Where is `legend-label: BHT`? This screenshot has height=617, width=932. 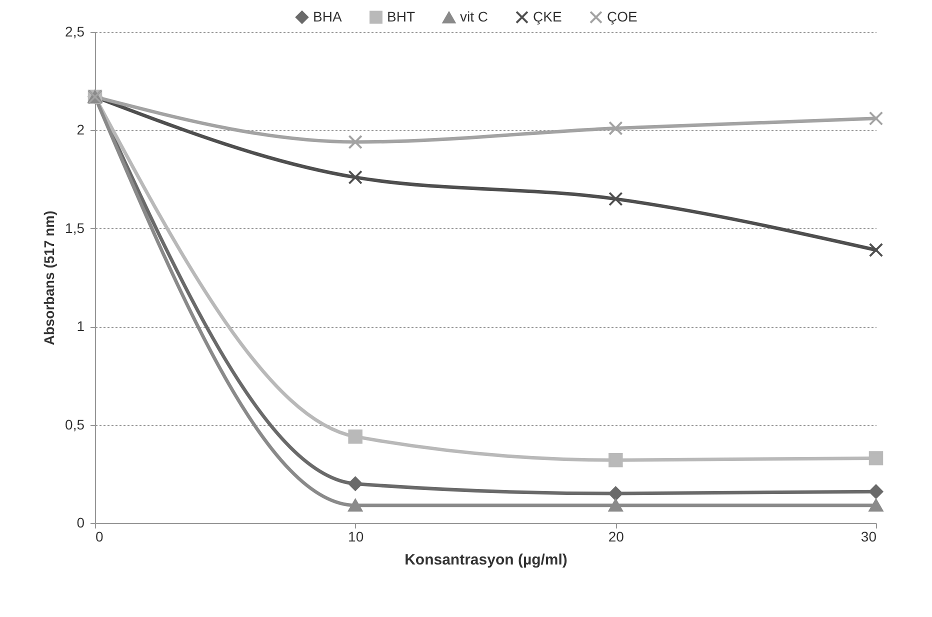 legend-label: BHT is located at coordinates (401, 16).